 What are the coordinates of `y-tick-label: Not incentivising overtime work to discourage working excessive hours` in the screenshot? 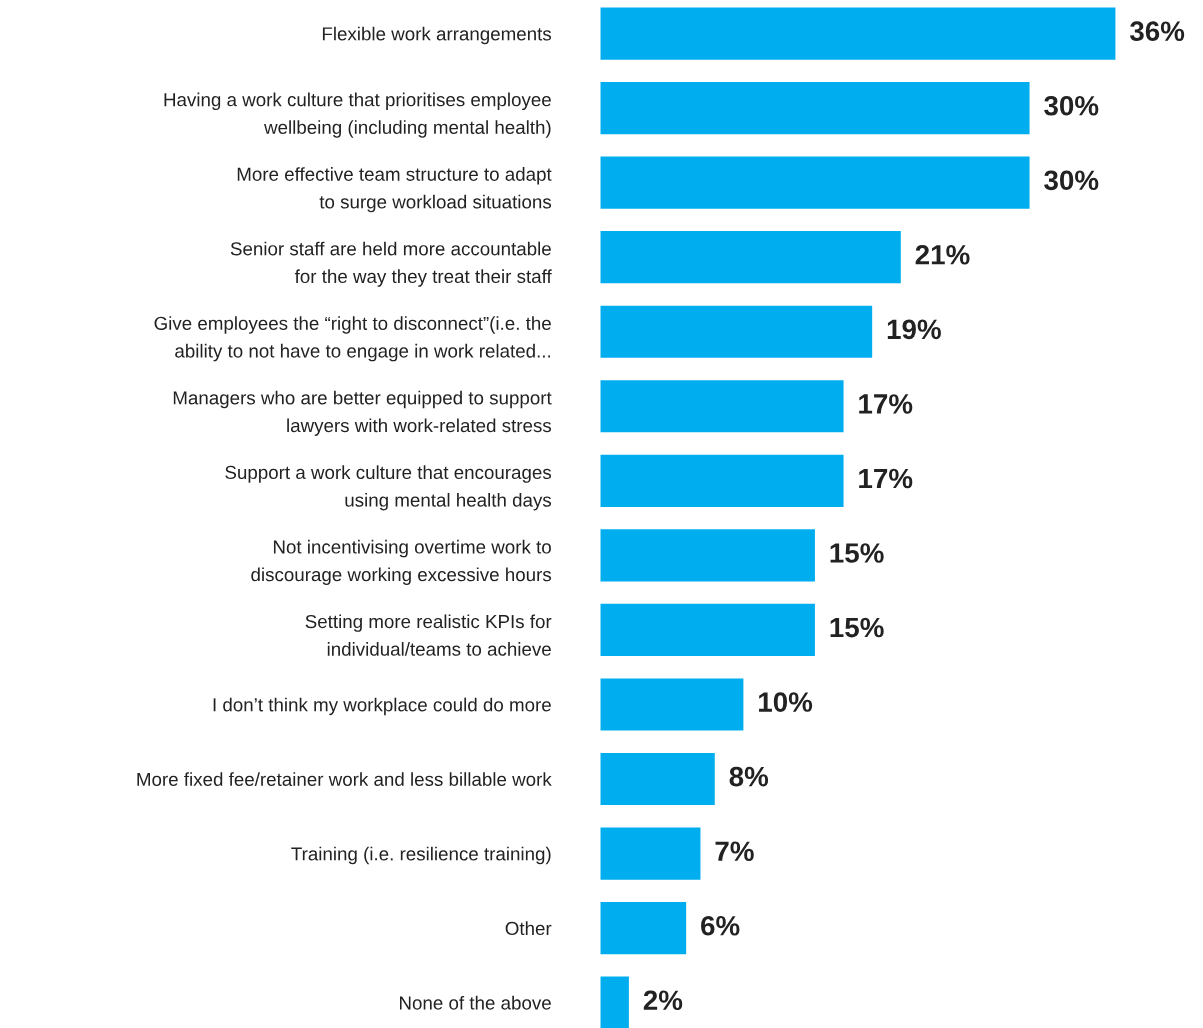 It's located at (401, 562).